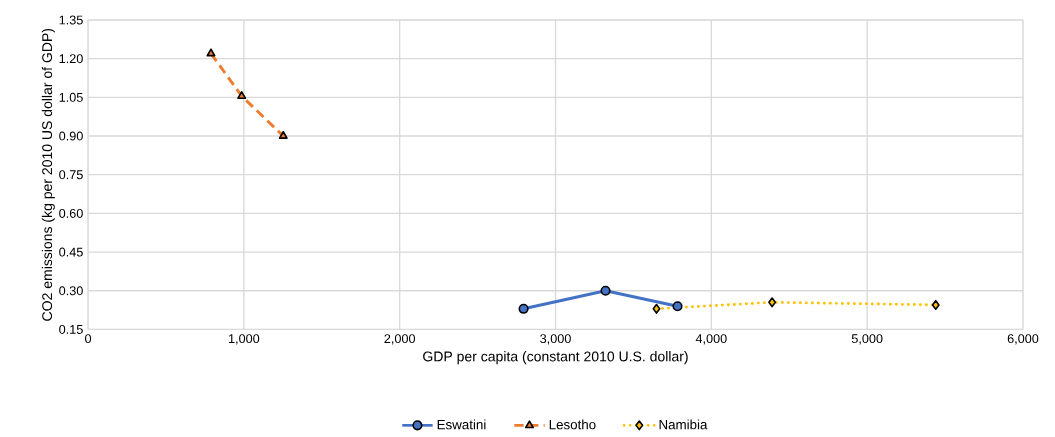 The height and width of the screenshot is (437, 1055). What do you see at coordinates (244, 339) in the screenshot?
I see `x-tick-label: 1,000` at bounding box center [244, 339].